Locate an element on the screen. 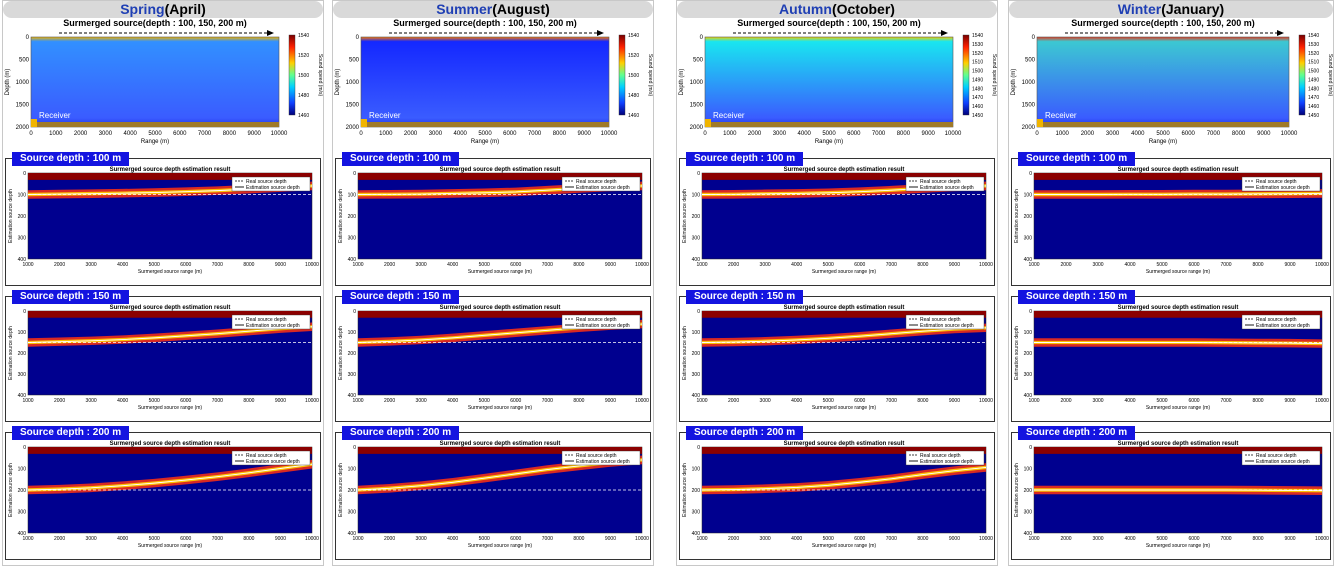 The width and height of the screenshot is (1337, 569). ssp-x-tick: 3000 is located at coordinates (106, 134).